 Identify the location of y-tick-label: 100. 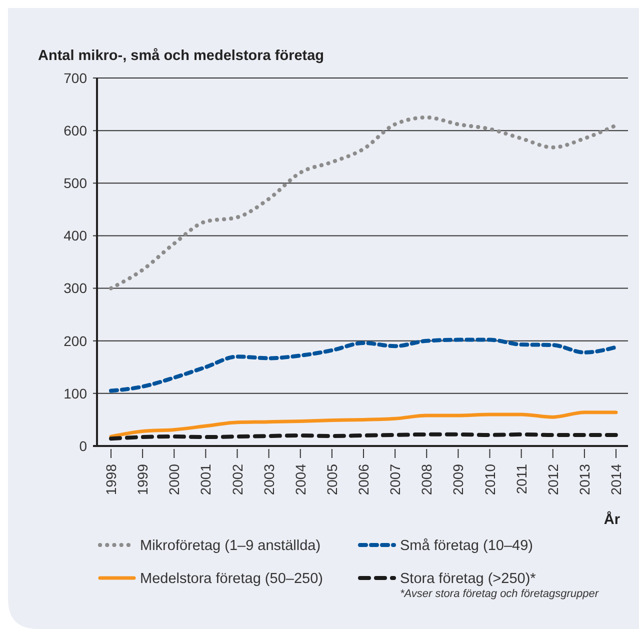
(76, 393).